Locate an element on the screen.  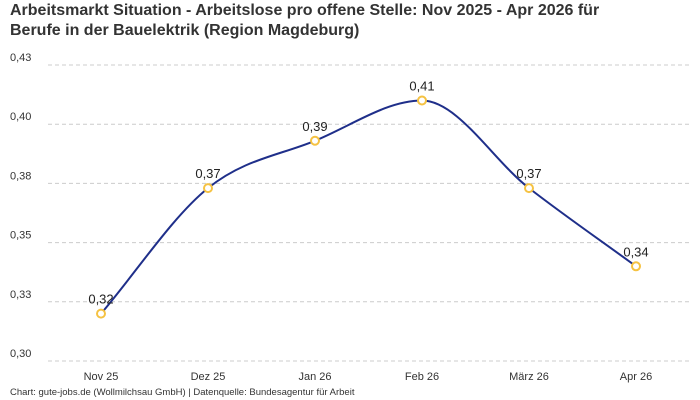
y-tick-label: 0,33 is located at coordinates (20, 295).